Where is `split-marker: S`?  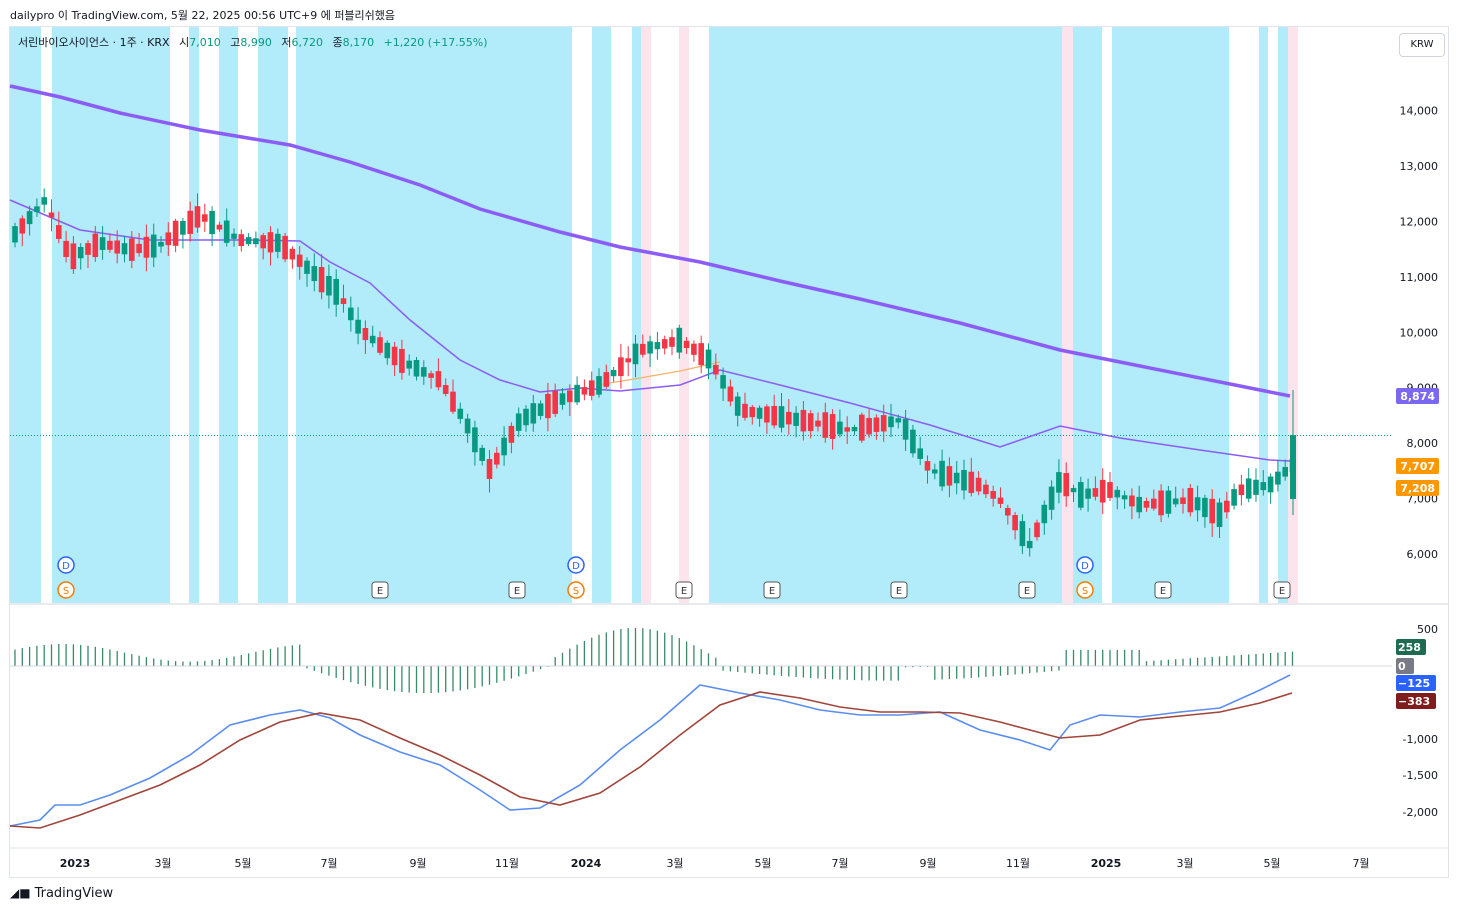
split-marker: S is located at coordinates (1085, 590).